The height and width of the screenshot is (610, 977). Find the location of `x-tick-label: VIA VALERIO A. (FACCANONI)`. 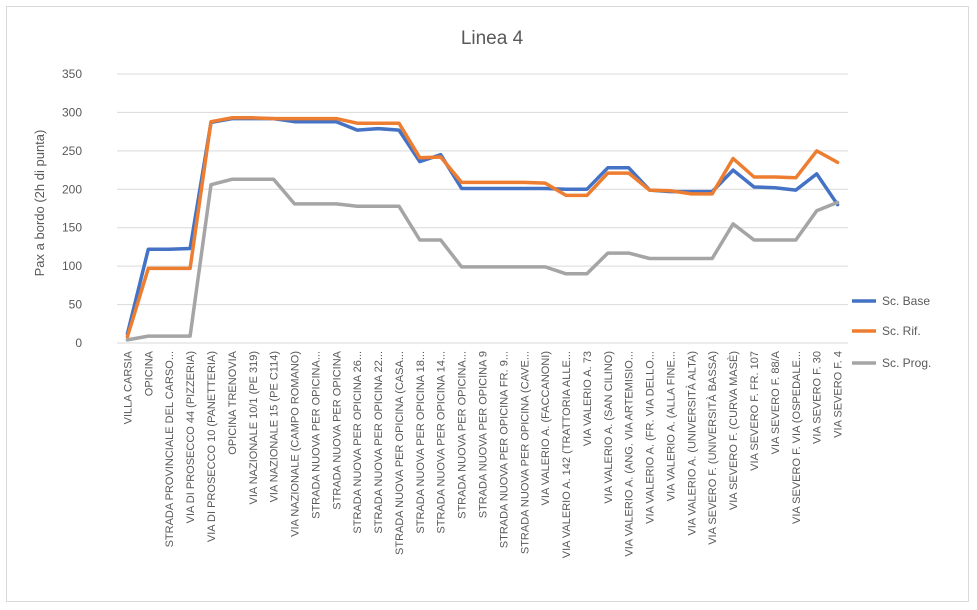

x-tick-label: VIA VALERIO A. (FACCANONI) is located at coordinates (546, 428).